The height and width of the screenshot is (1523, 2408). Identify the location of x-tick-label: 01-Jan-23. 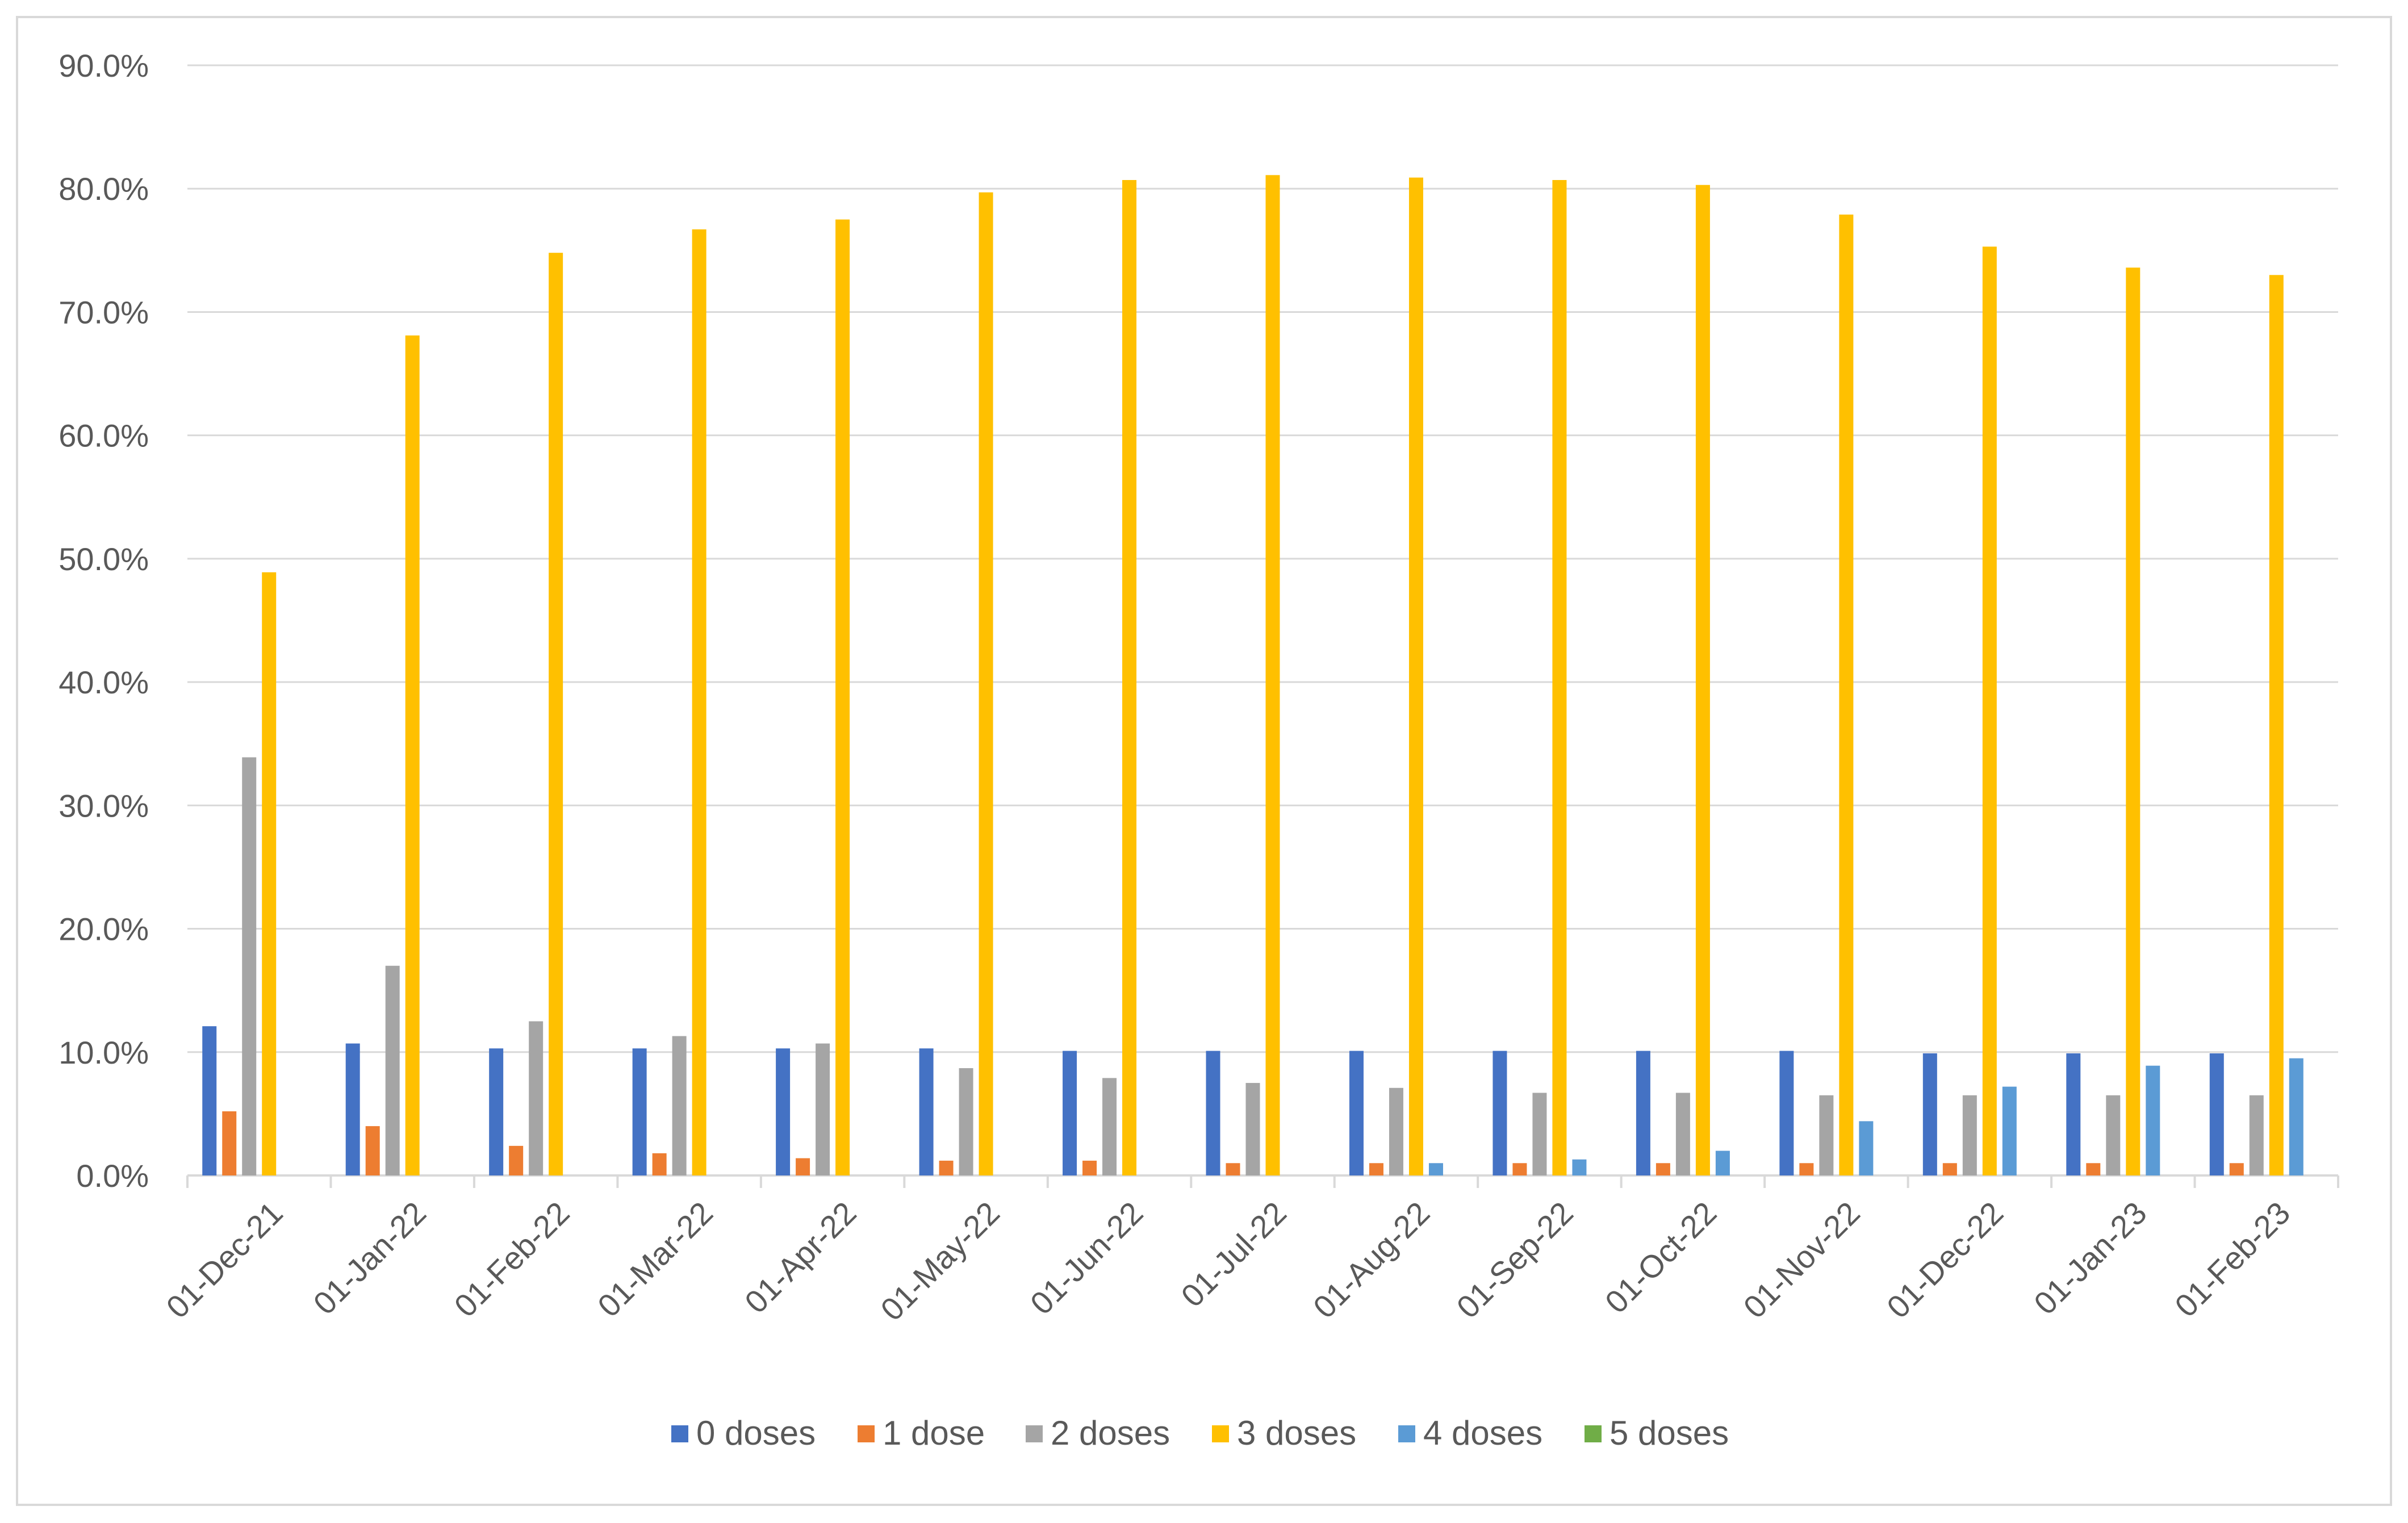
(2090, 1258).